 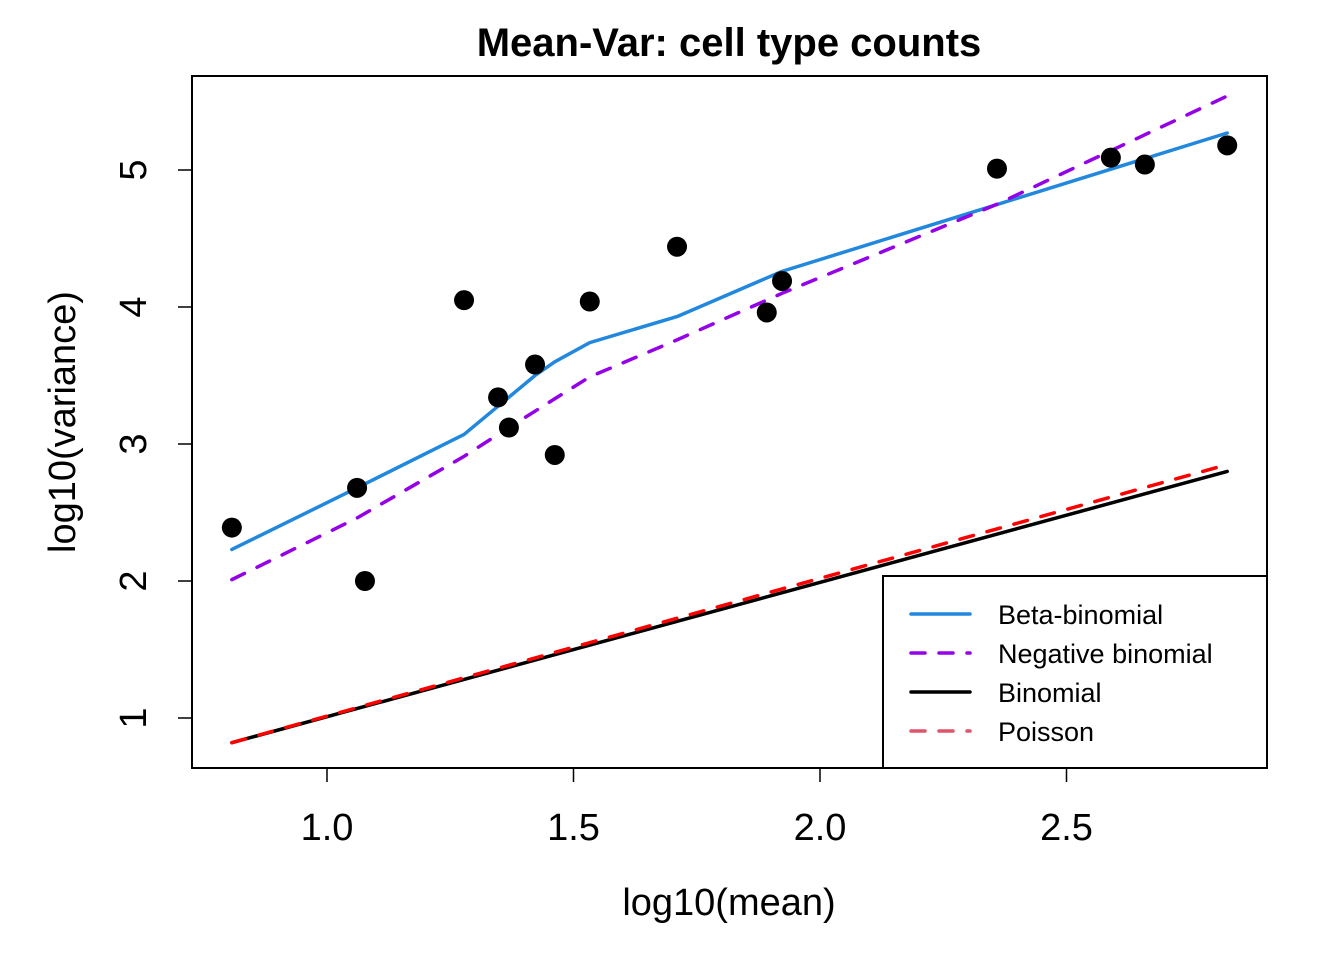 What do you see at coordinates (134, 306) in the screenshot?
I see `y-tick-label: 4` at bounding box center [134, 306].